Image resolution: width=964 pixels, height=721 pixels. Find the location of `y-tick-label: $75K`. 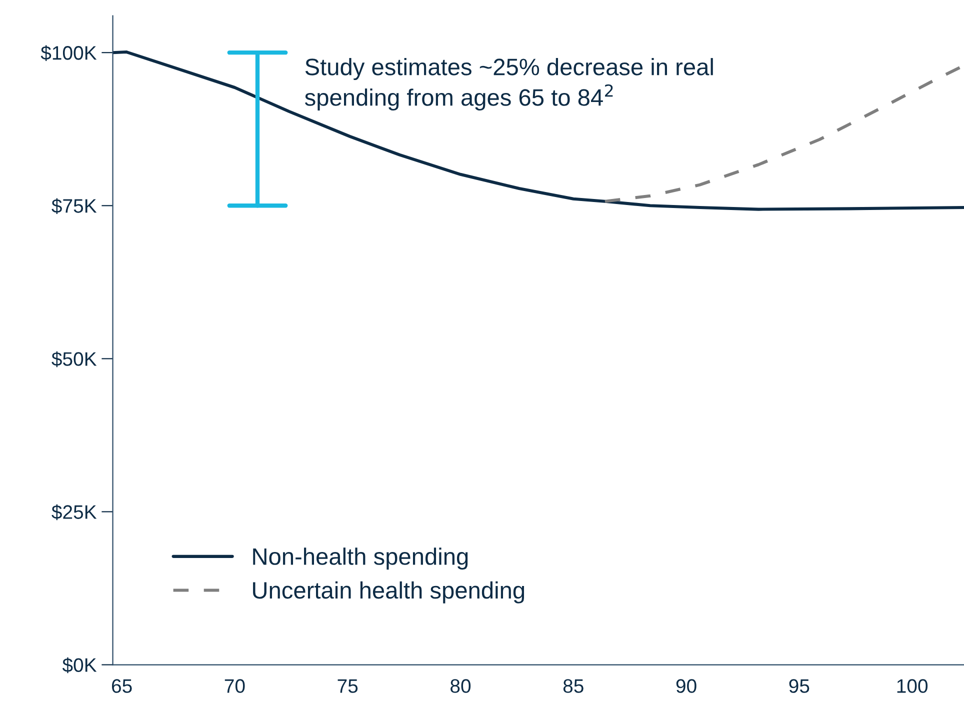

y-tick-label: $75K is located at coordinates (74, 206).